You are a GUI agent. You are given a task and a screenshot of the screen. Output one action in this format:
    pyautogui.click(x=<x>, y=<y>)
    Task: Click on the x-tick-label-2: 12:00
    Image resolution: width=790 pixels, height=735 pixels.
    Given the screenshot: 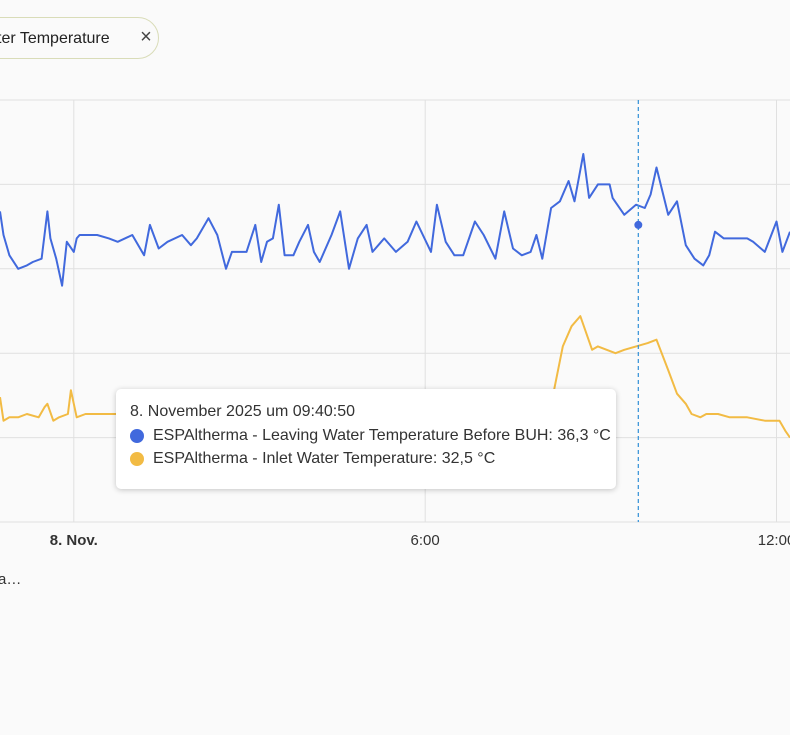 What is the action you would take?
    pyautogui.click(x=774, y=540)
    